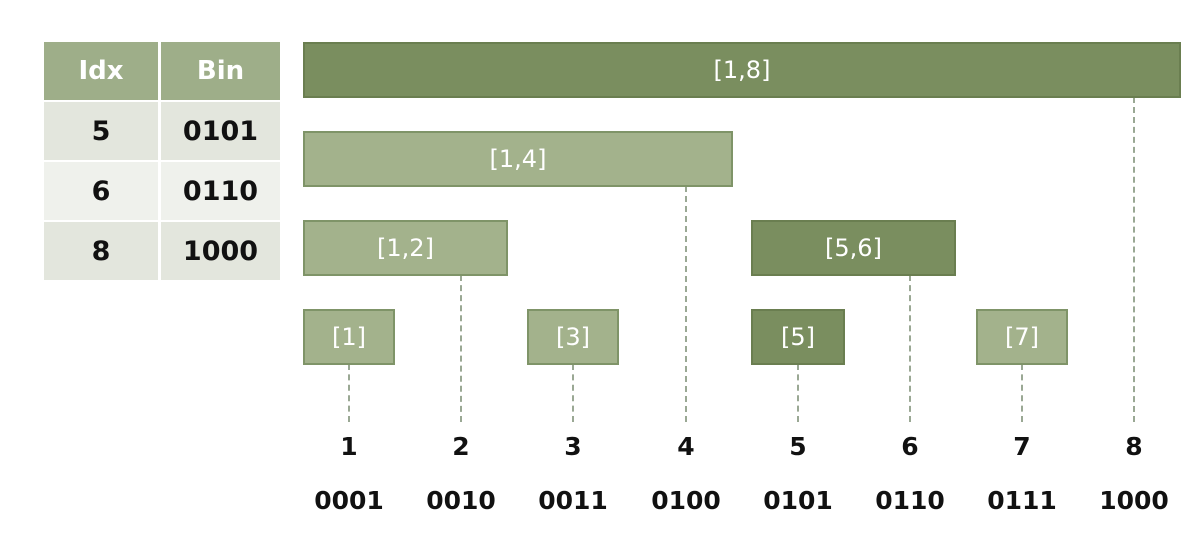 The width and height of the screenshot is (1202, 536). I want to click on range-box-5: [5], so click(798, 337).